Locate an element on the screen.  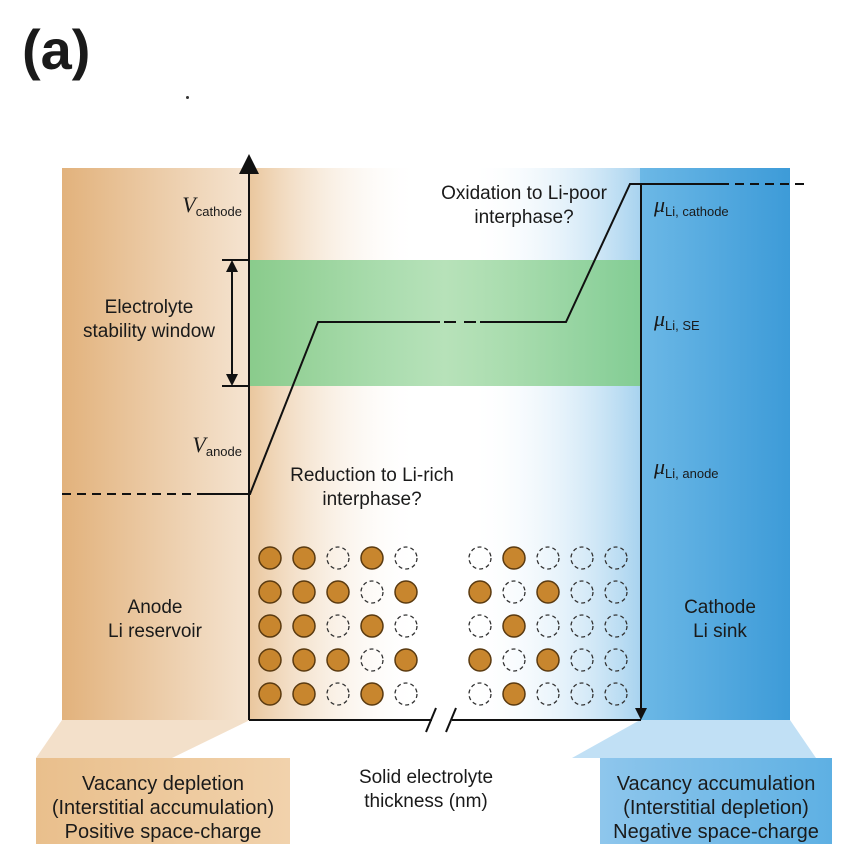
left-projection is located at coordinates (143, 739).